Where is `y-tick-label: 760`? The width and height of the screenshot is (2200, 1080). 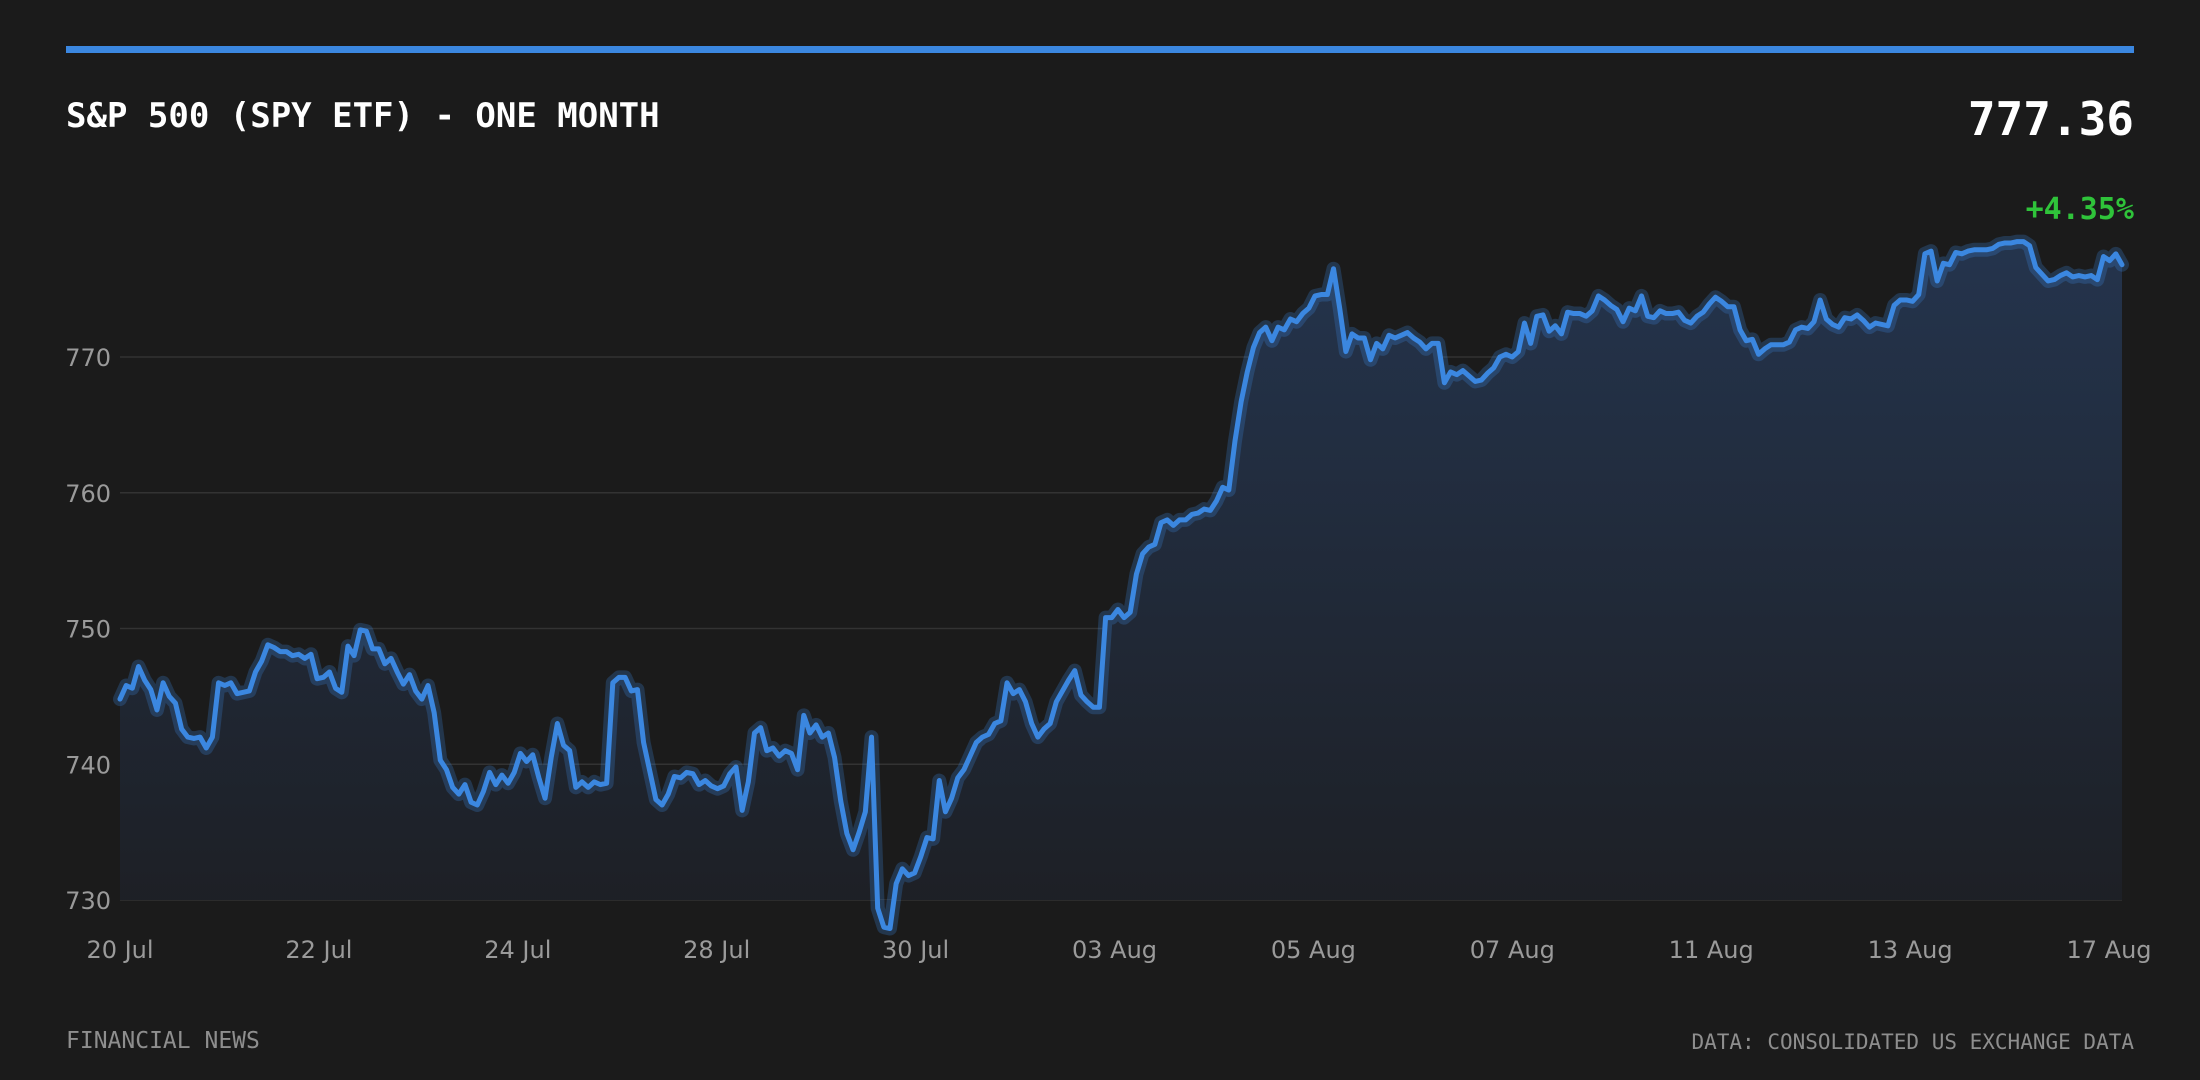 y-tick-label: 760 is located at coordinates (88, 494).